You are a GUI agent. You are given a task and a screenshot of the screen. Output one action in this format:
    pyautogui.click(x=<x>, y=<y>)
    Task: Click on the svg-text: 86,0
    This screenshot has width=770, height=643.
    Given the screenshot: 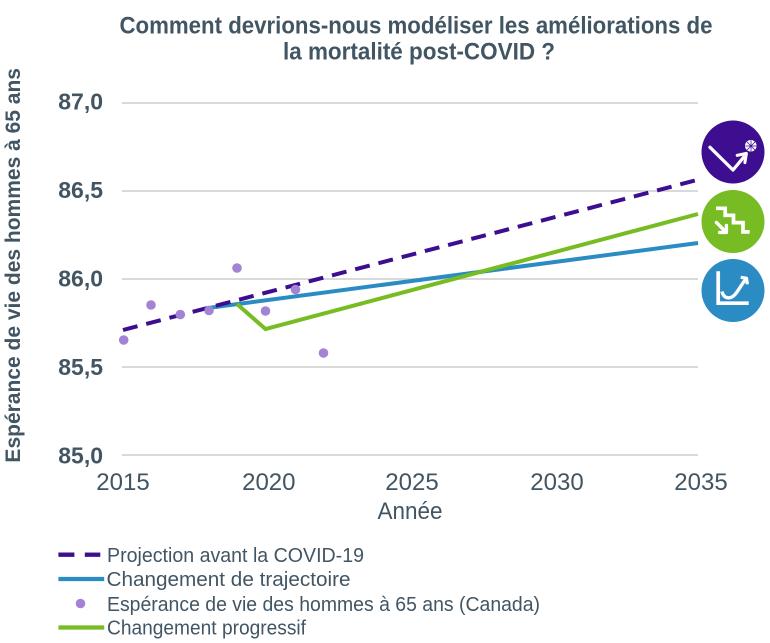 What is the action you would take?
    pyautogui.click(x=80, y=279)
    